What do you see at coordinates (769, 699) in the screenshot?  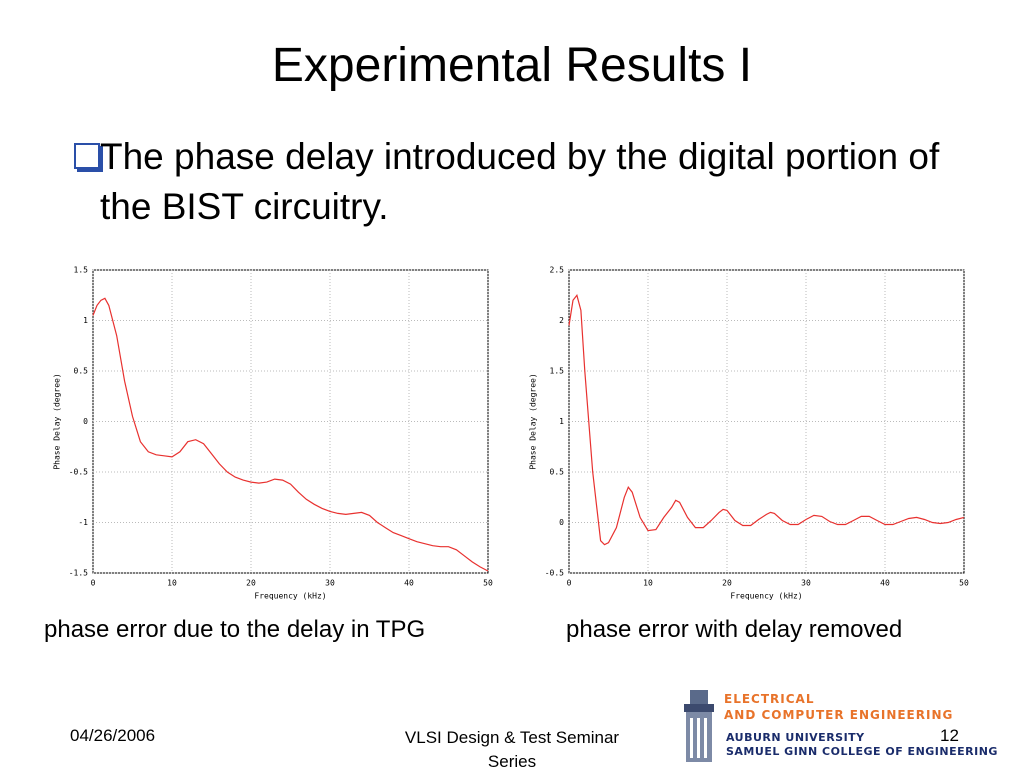 I see `logo-text: ELECTRICAL` at bounding box center [769, 699].